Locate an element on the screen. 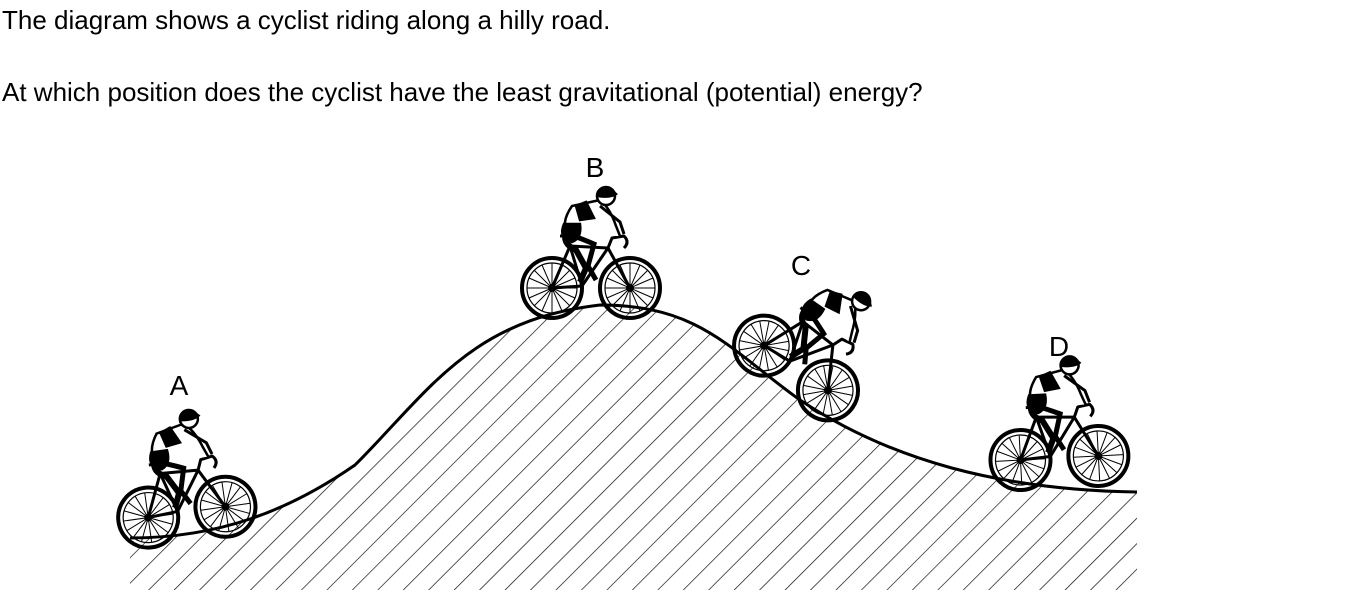 This screenshot has height=598, width=1354. cyclist-b is located at coordinates (591, 252).